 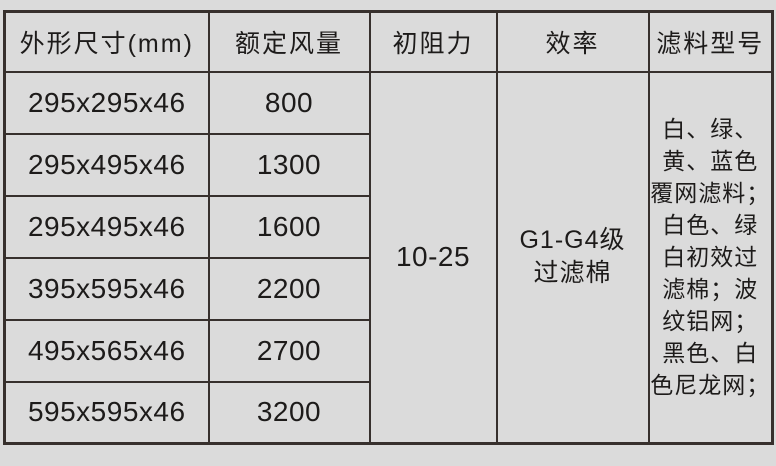 I want to click on table-row: 295x495x46 1300, so click(x=388, y=164).